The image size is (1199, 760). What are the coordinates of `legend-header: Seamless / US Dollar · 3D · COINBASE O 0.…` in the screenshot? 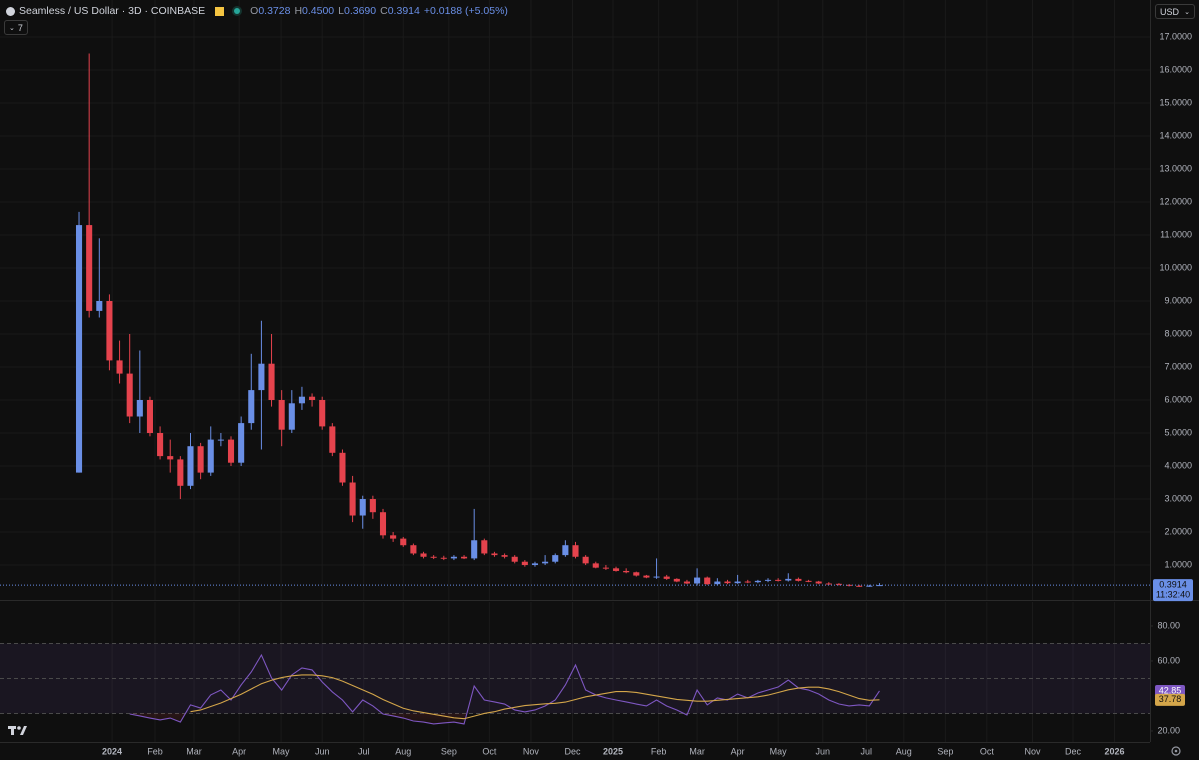 It's located at (257, 11).